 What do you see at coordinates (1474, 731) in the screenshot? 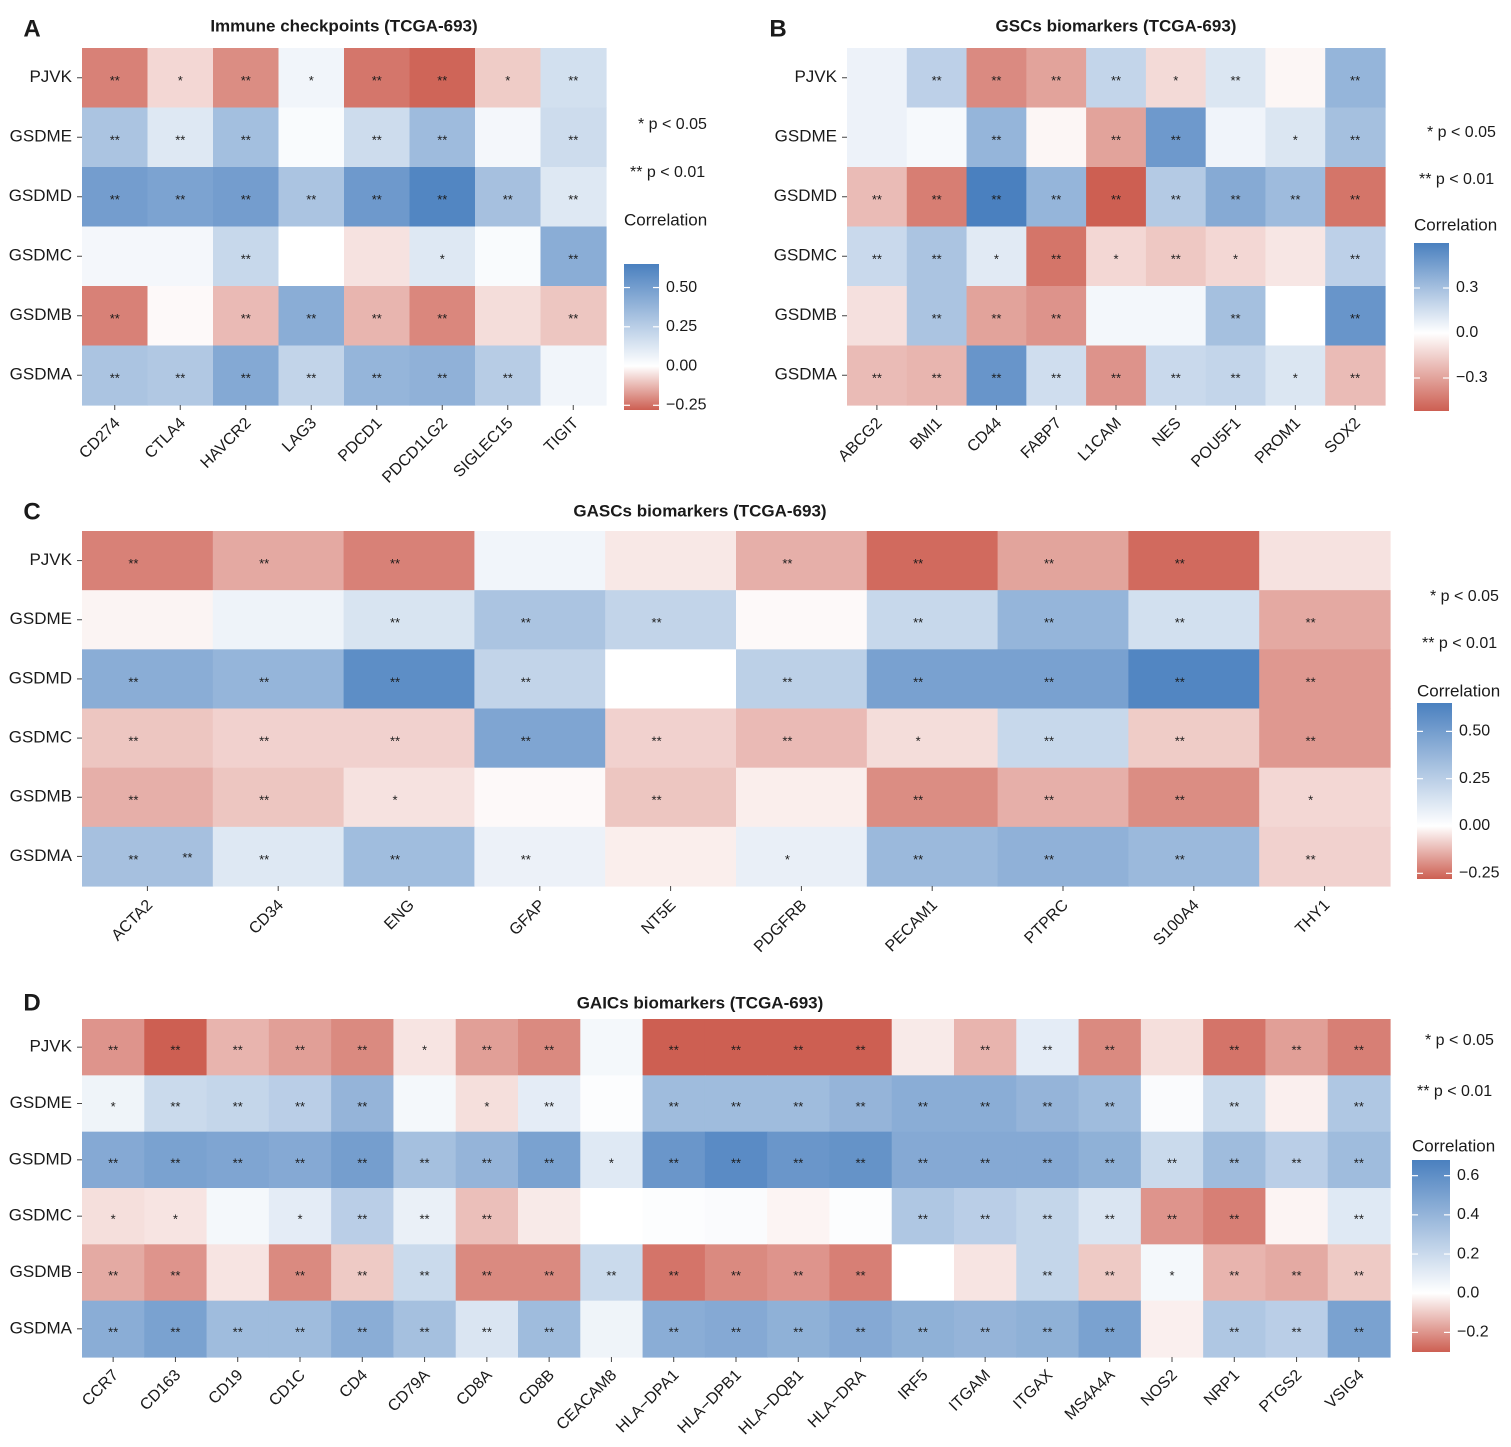
I see `legend-tick-label: 0.50` at bounding box center [1474, 731].